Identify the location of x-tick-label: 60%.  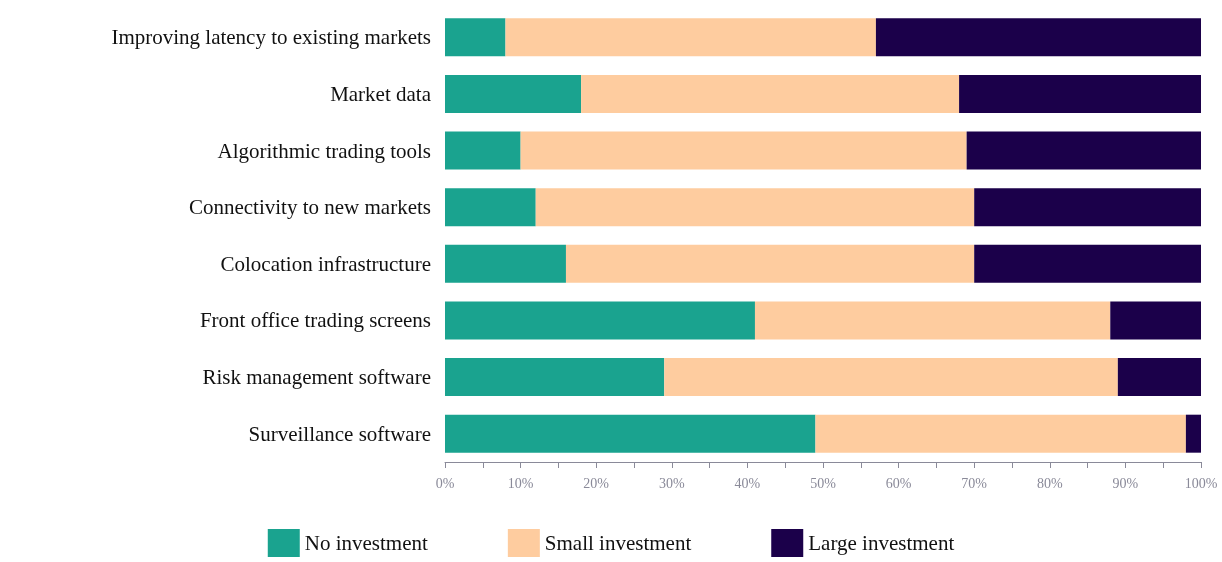
(898, 483).